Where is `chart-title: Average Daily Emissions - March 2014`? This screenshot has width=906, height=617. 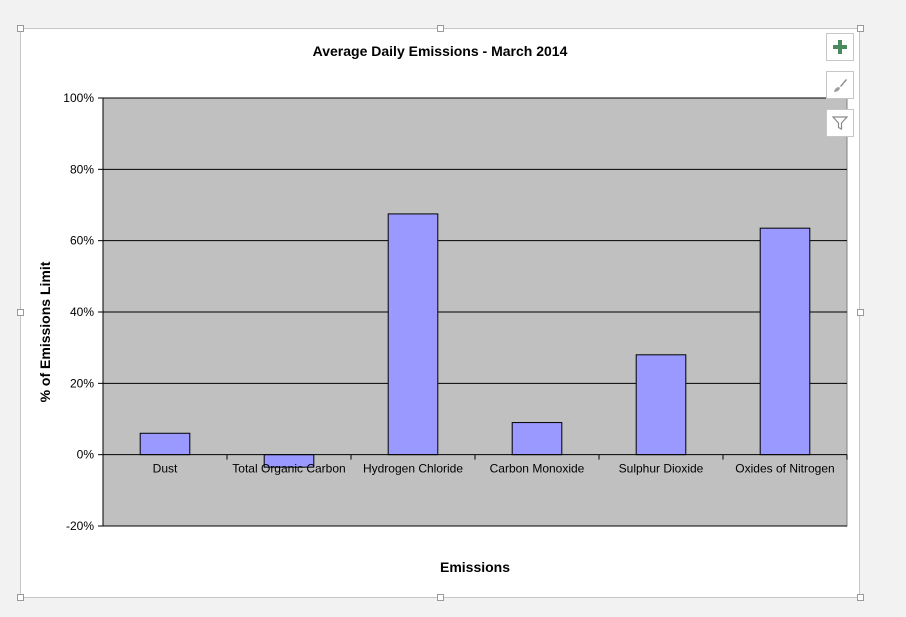 chart-title: Average Daily Emissions - March 2014 is located at coordinates (440, 51).